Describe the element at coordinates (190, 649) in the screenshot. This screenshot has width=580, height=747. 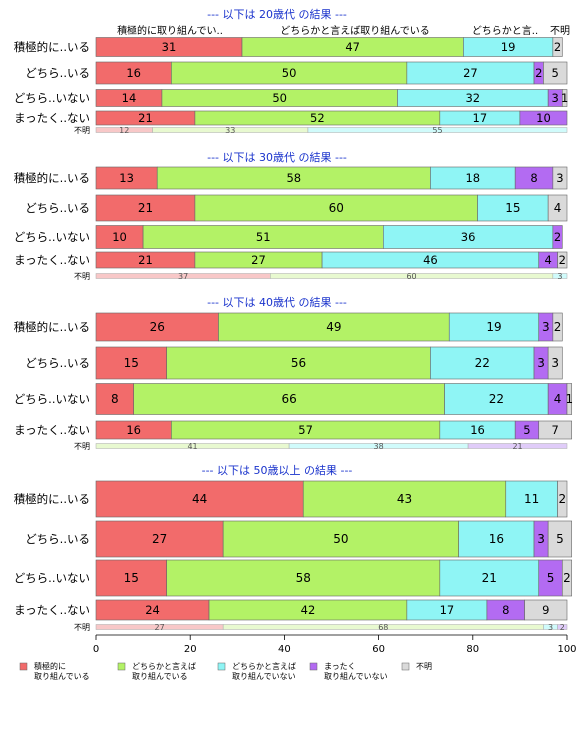
I see `x-tick-label: 20` at that location.